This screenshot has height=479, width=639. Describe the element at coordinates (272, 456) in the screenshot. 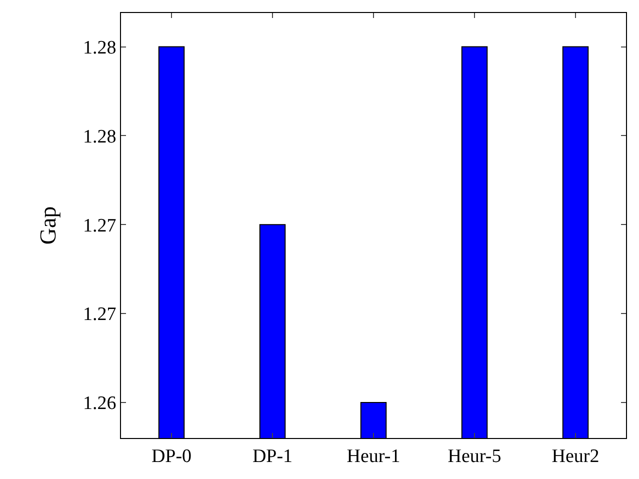

I see `x-tick-label: DP-1` at that location.